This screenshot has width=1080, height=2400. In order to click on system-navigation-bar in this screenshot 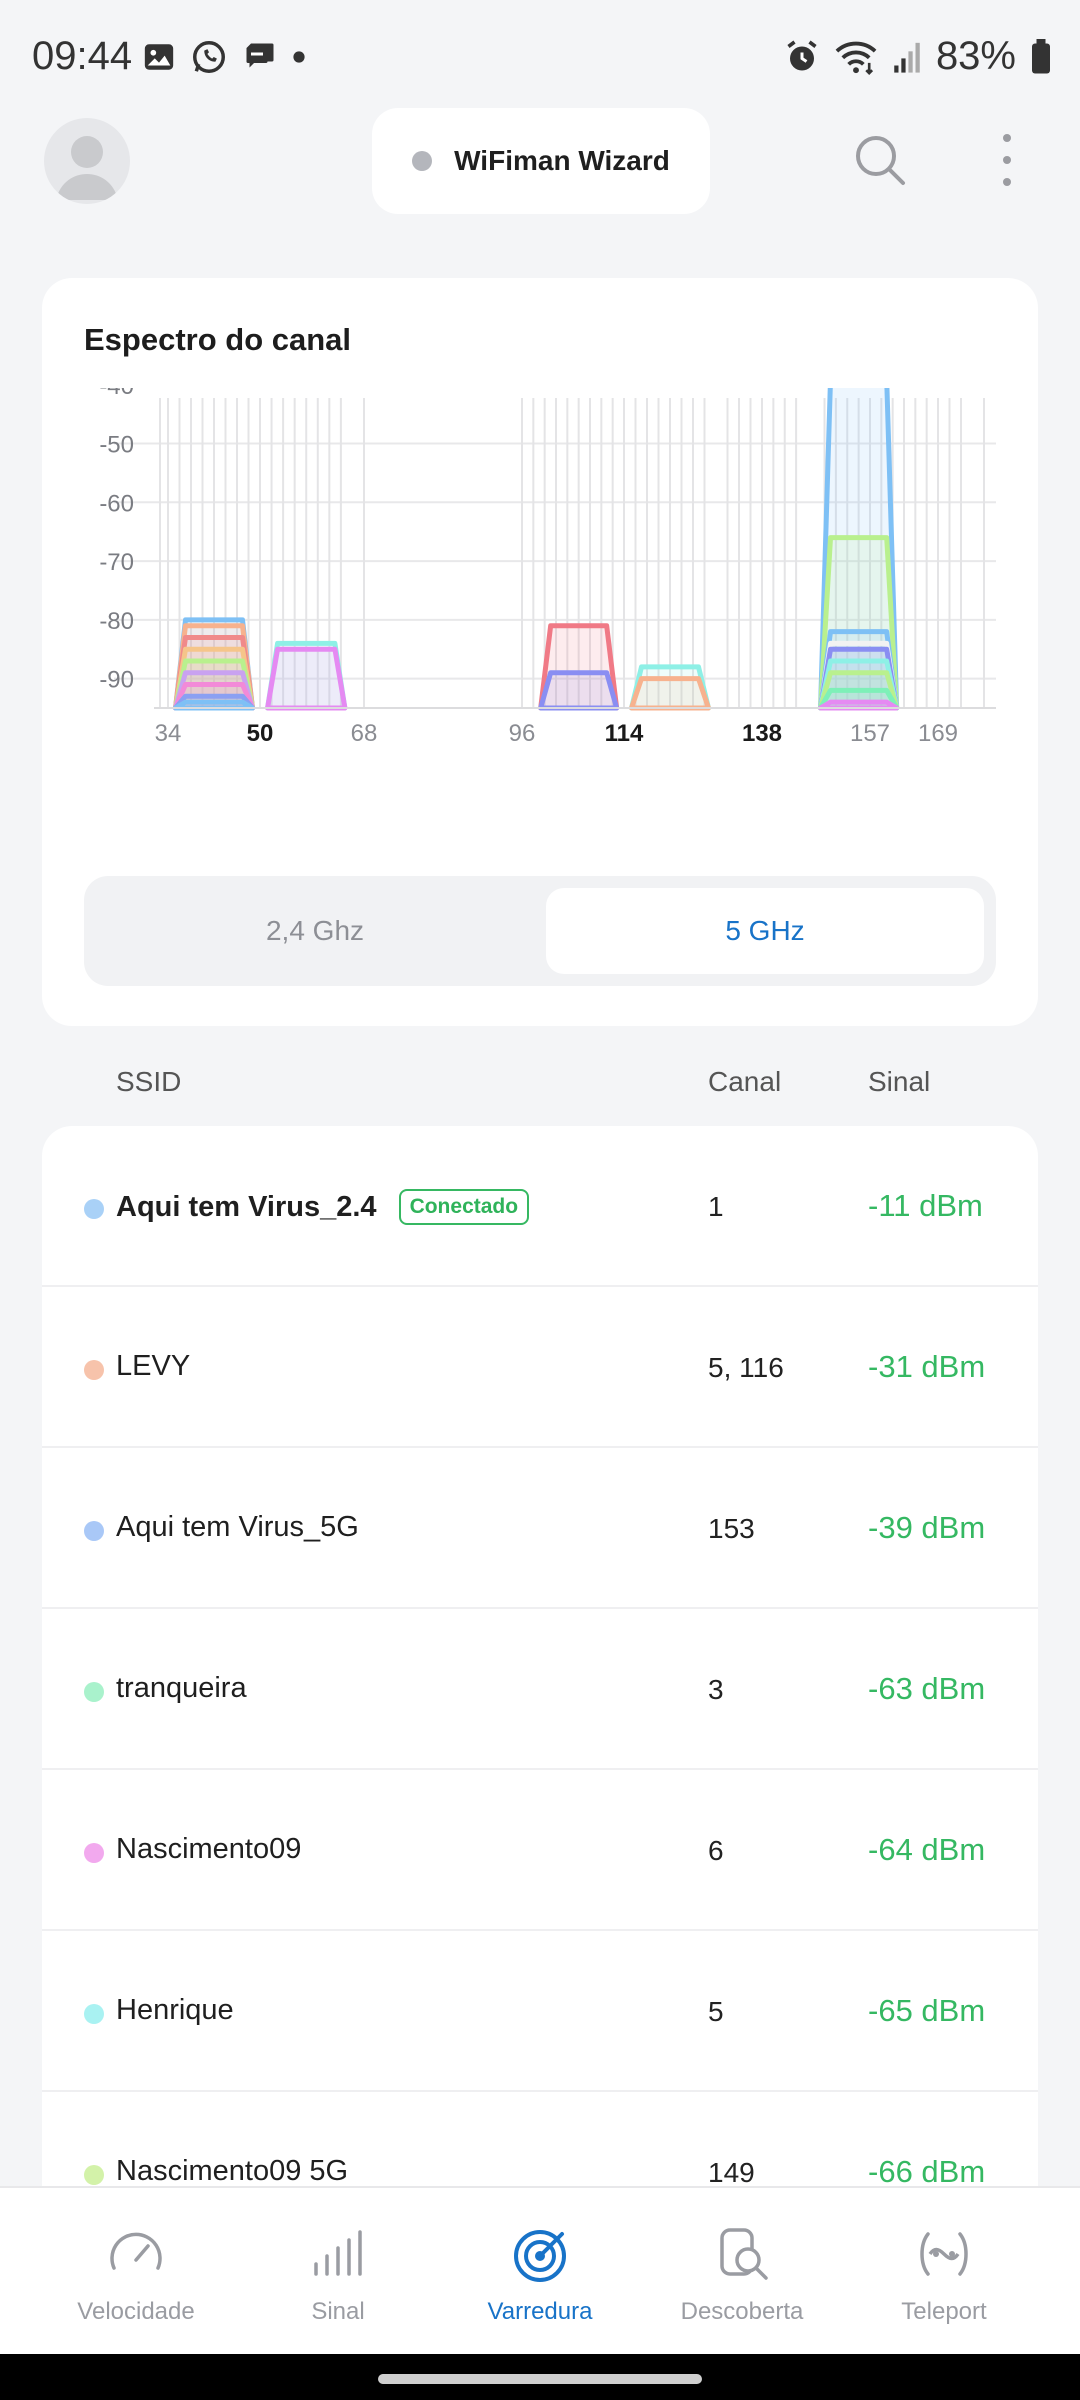, I will do `click(540, 2377)`.